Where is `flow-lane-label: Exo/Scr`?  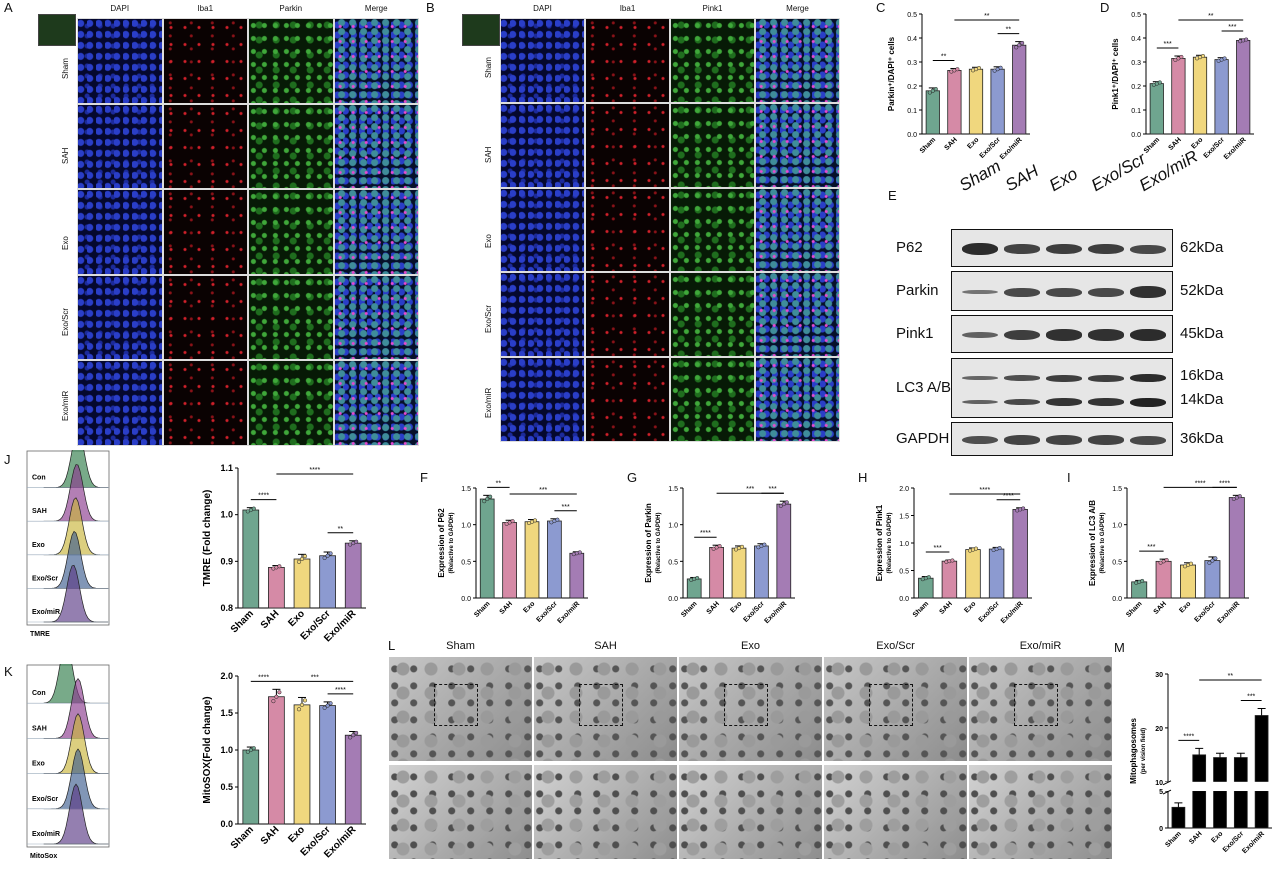 flow-lane-label: Exo/Scr is located at coordinates (45, 578).